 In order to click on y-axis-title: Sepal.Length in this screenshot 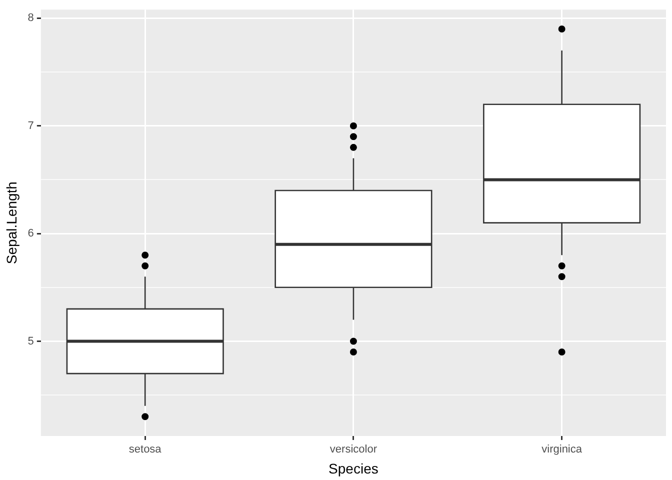, I will do `click(11, 223)`.